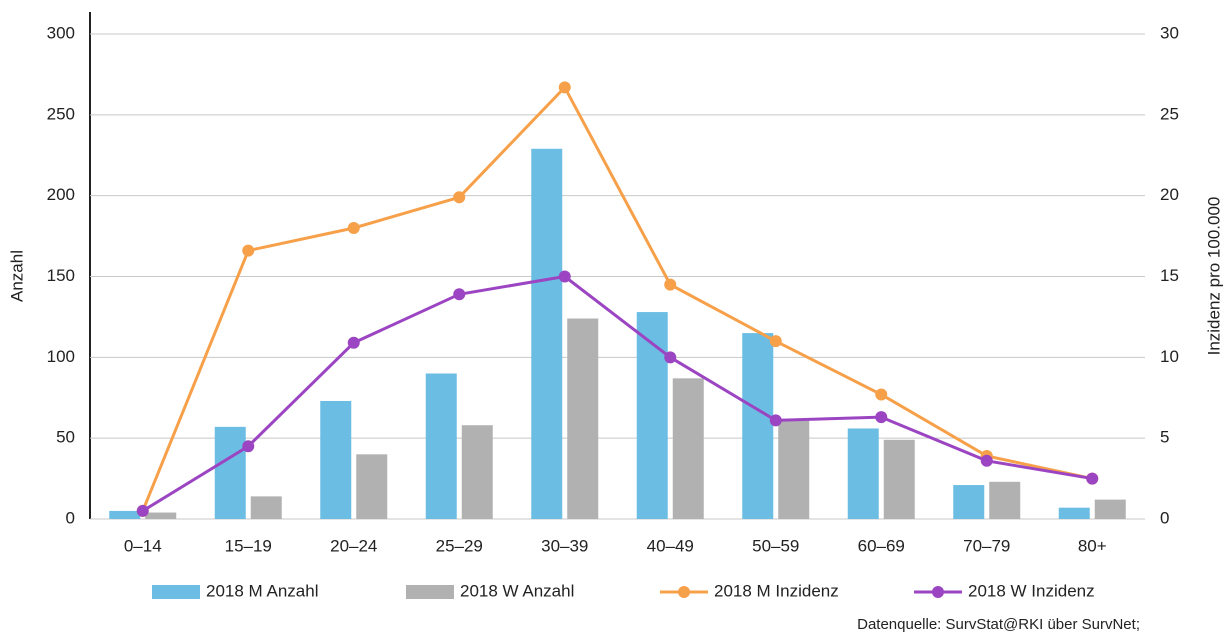 This screenshot has width=1231, height=633. What do you see at coordinates (459, 545) in the screenshot?
I see `x-tick-label: 25–29` at bounding box center [459, 545].